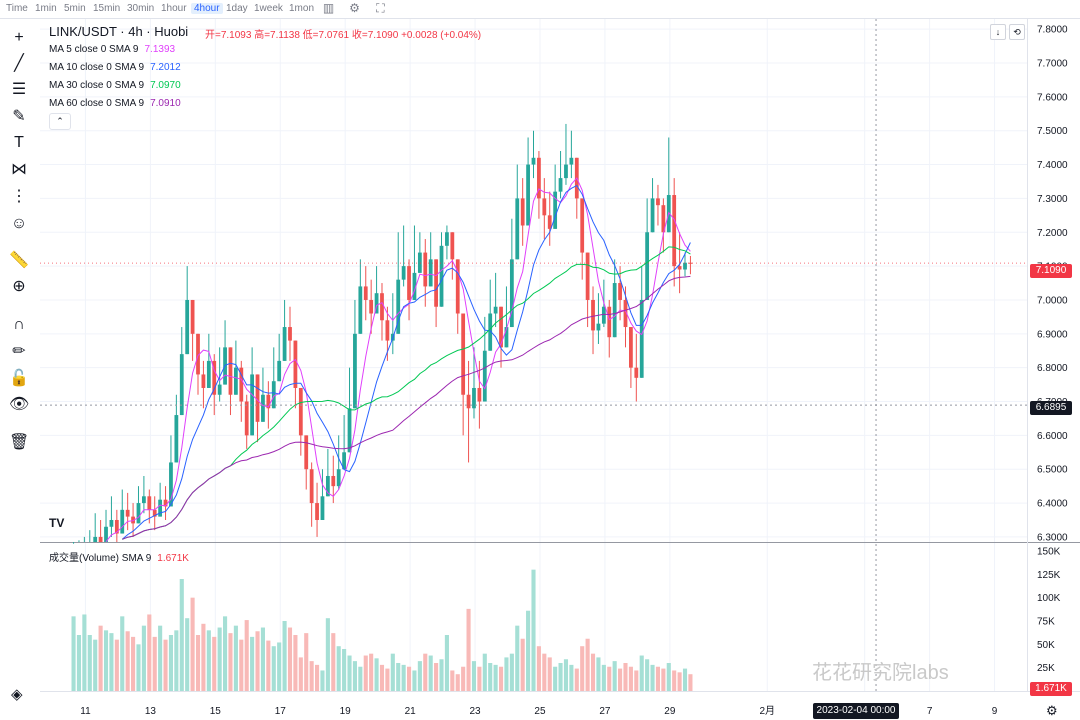 This screenshot has height=720, width=1080. Describe the element at coordinates (605, 711) in the screenshot. I see `time-tick-label: 27` at that location.